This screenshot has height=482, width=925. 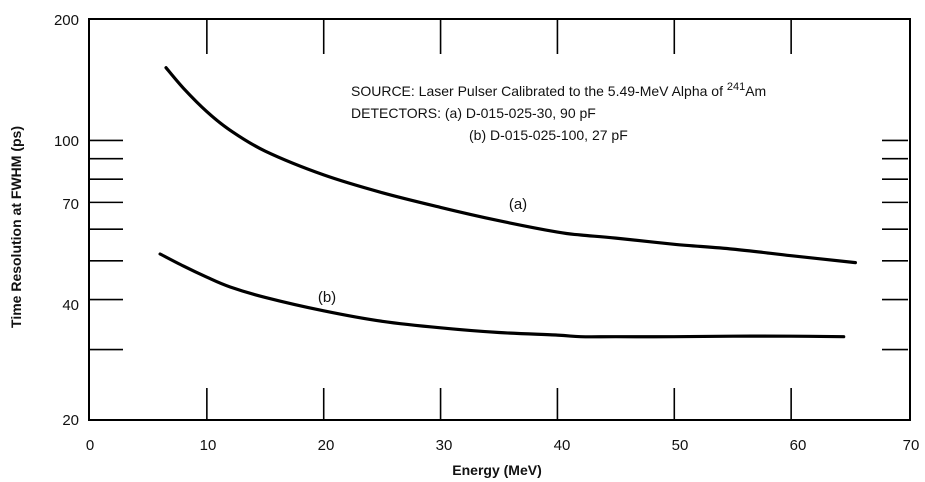 What do you see at coordinates (90, 445) in the screenshot?
I see `x-tick-label-0: 0` at bounding box center [90, 445].